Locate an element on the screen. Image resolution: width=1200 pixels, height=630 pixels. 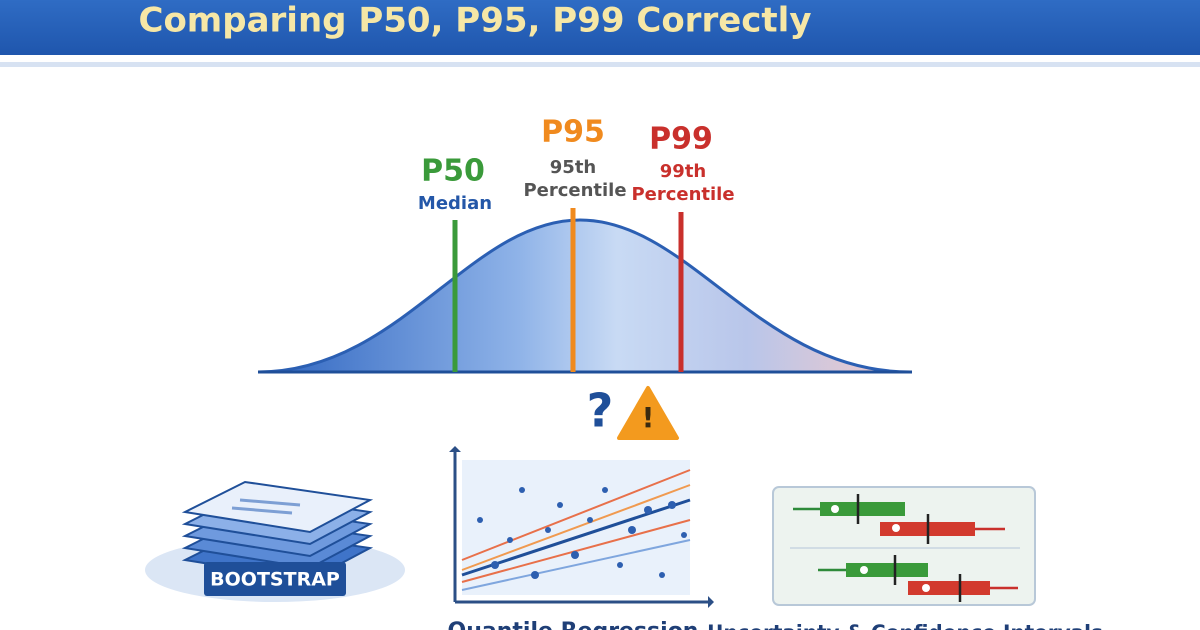
header-band is located at coordinates (600, 27).